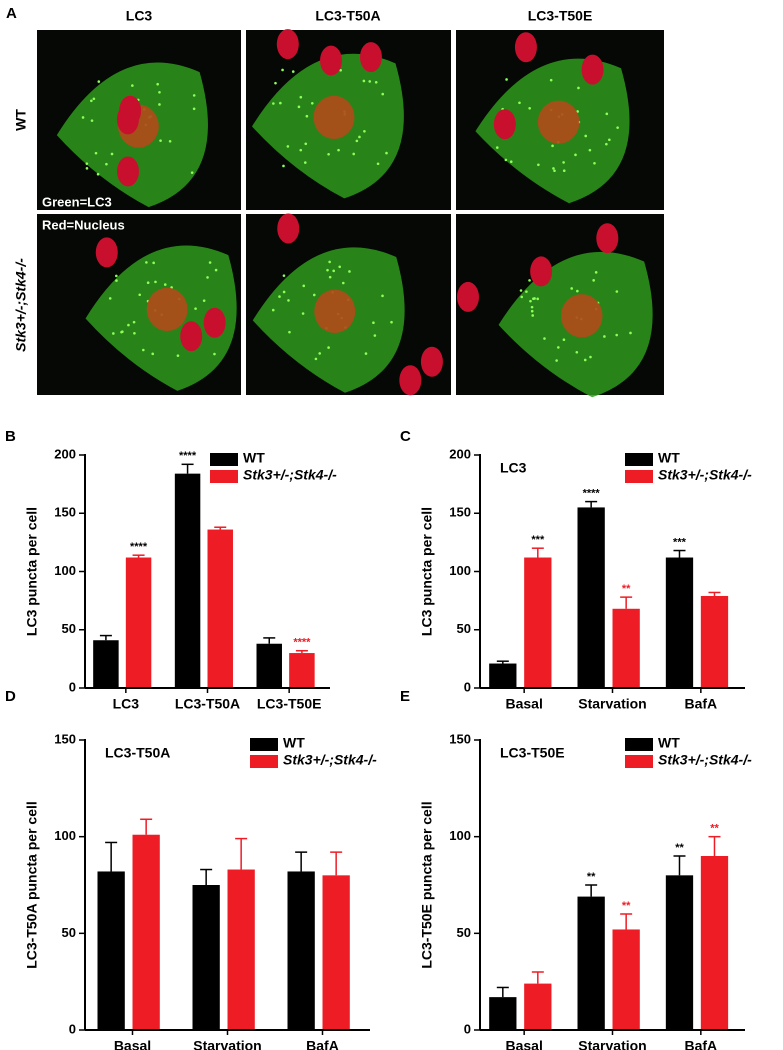 Image resolution: width=783 pixels, height=1050 pixels. What do you see at coordinates (513, 468) in the screenshot?
I see `chart-title: LC3` at bounding box center [513, 468].